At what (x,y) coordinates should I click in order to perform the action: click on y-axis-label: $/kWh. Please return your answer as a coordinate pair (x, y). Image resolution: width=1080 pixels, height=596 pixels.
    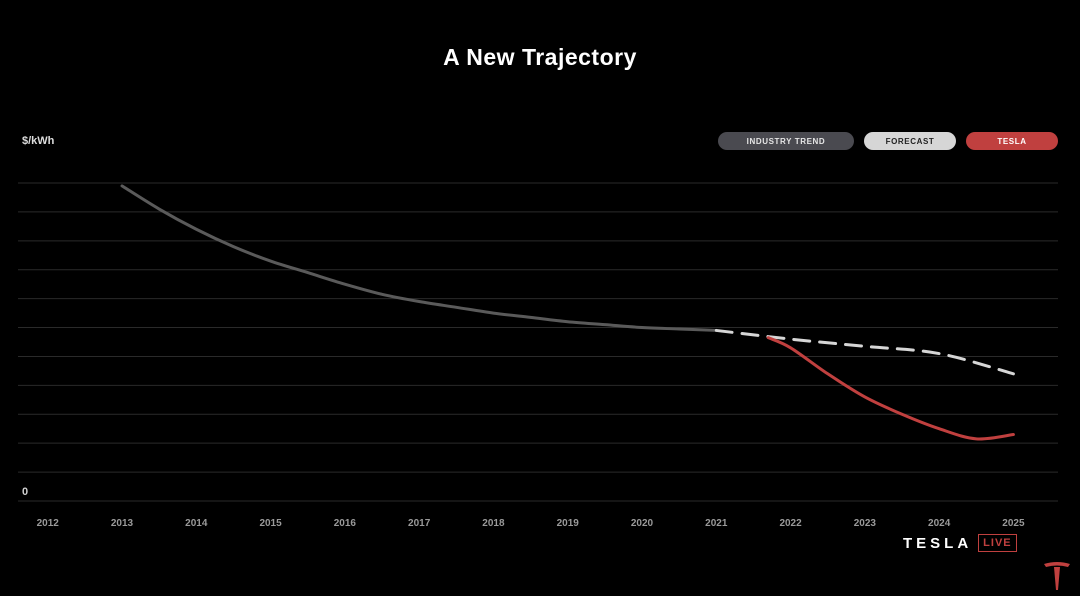
    Looking at the image, I should click on (38, 141).